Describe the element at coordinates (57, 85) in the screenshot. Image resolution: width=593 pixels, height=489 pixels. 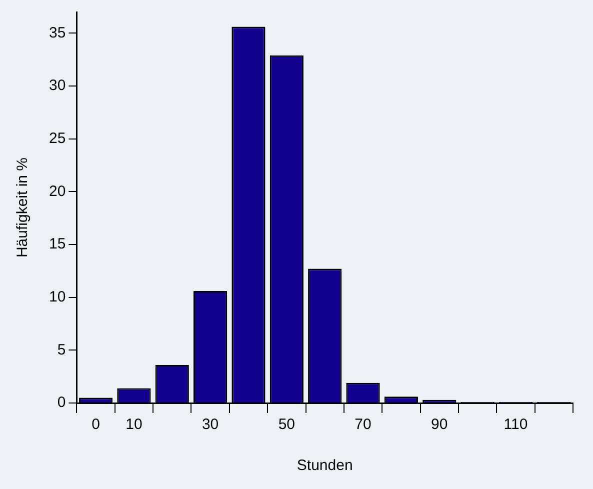
I see `y-tick-label: 30` at that location.